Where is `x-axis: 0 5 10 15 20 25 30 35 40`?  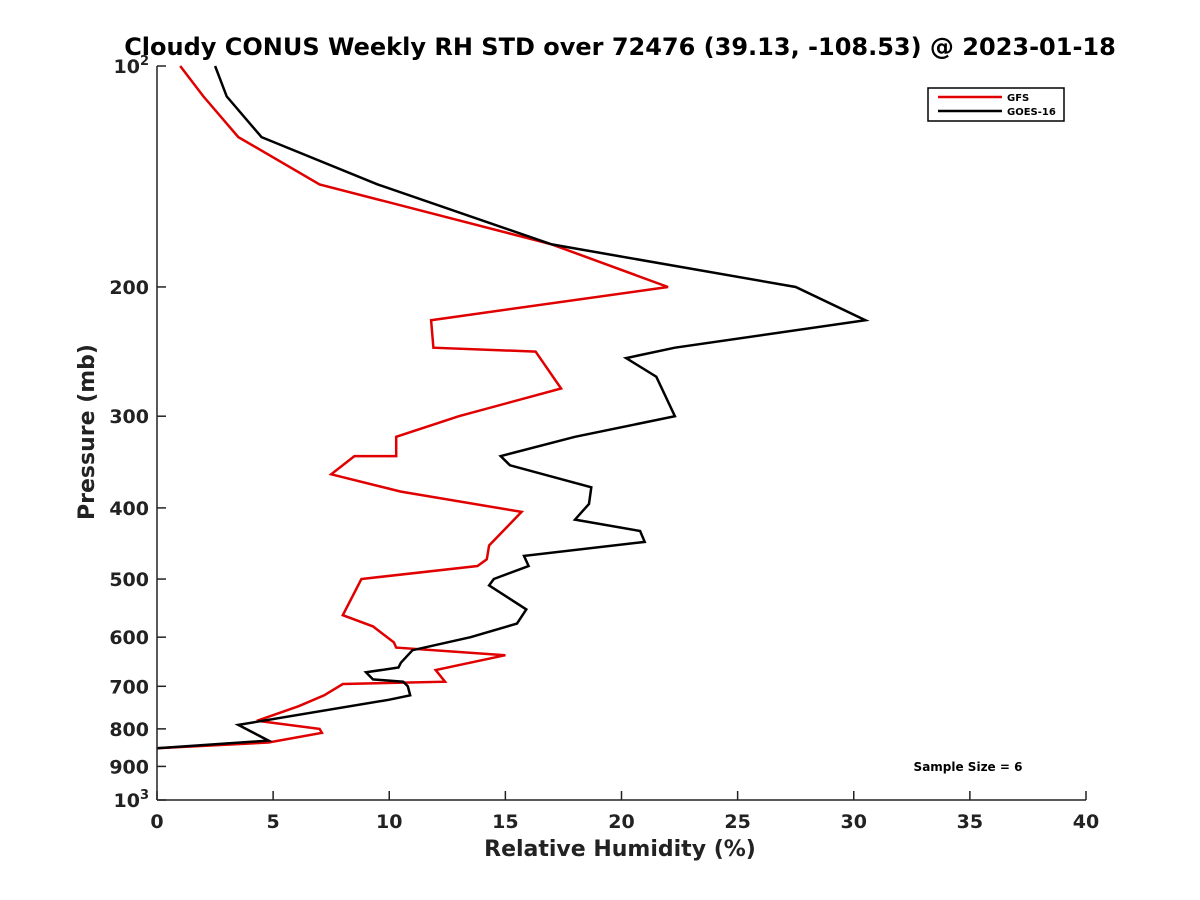
x-axis: 0 5 10 15 20 25 30 35 40 is located at coordinates (624, 812).